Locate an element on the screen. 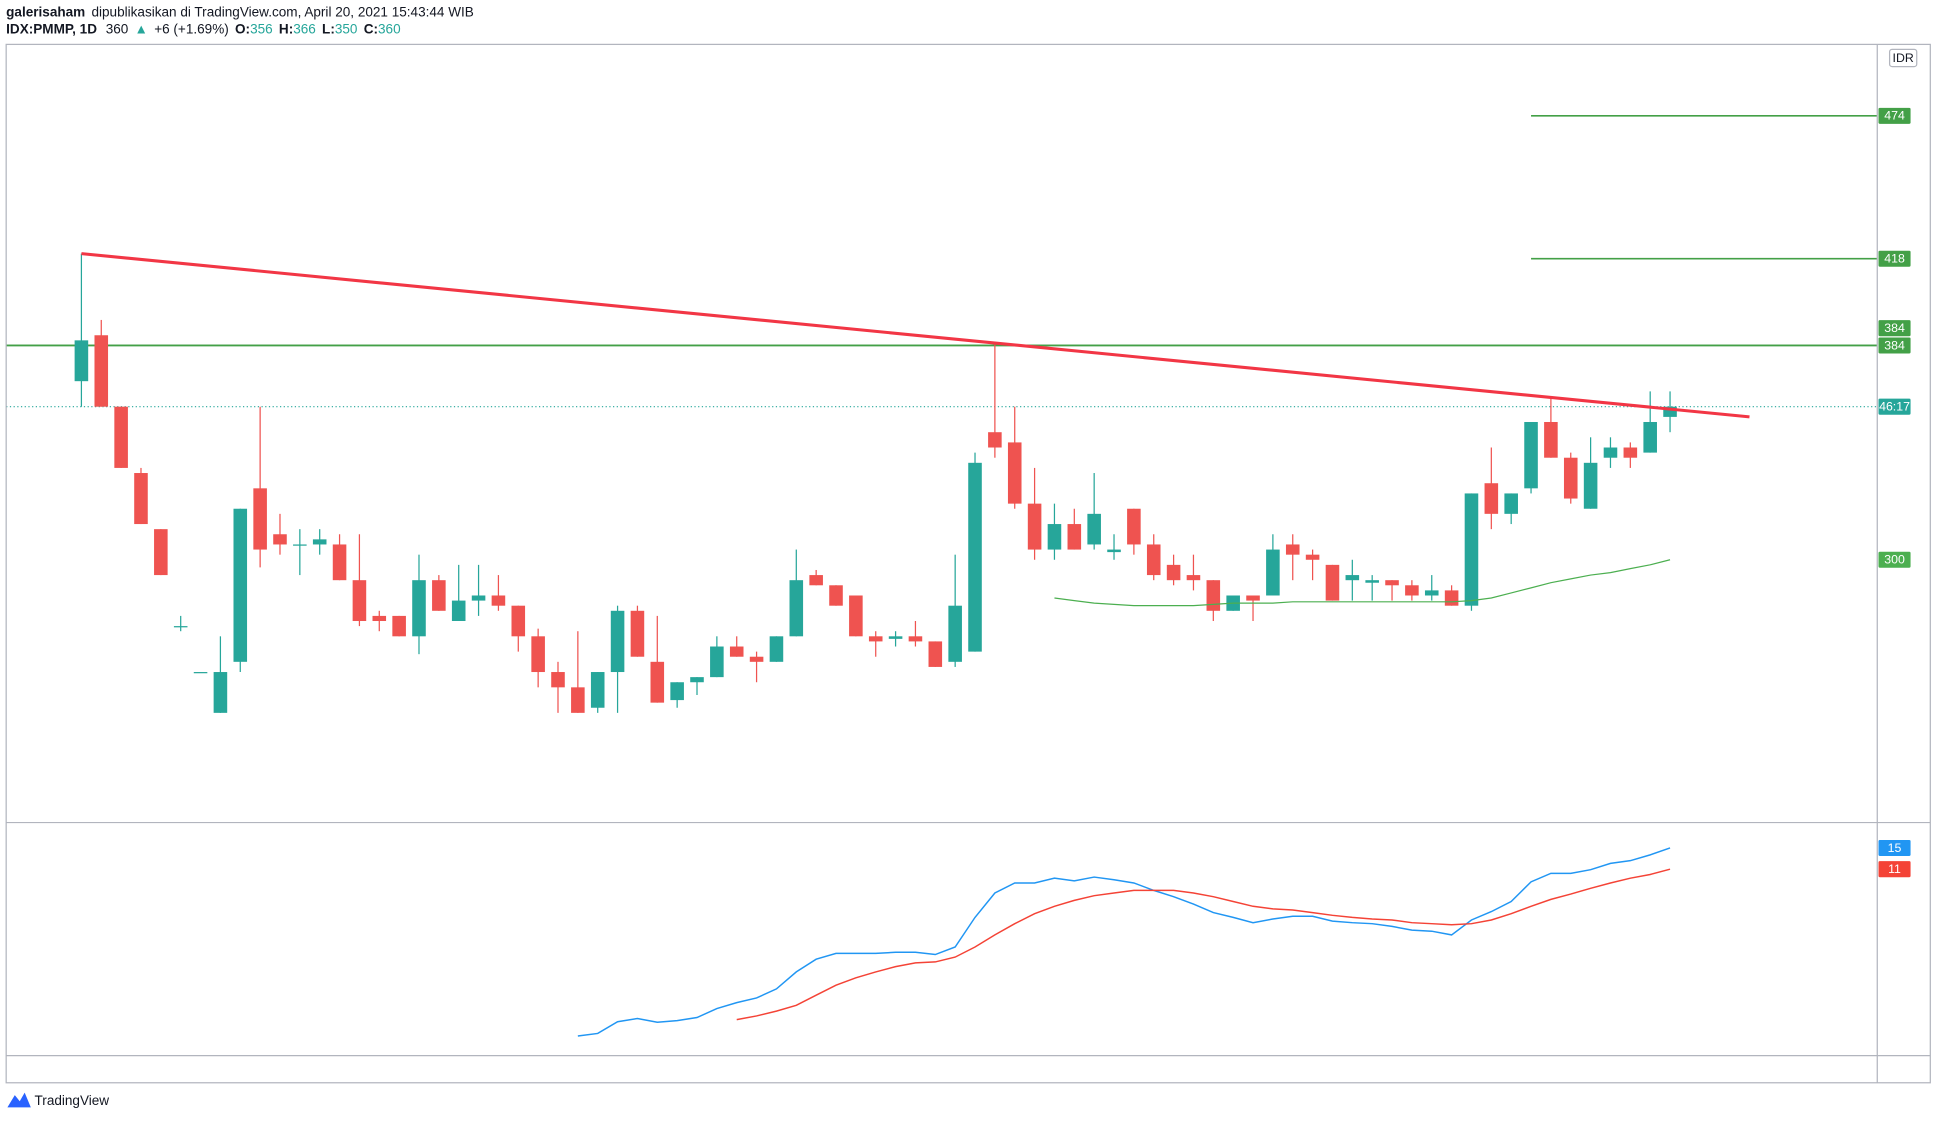  currency-box is located at coordinates (1903, 58).